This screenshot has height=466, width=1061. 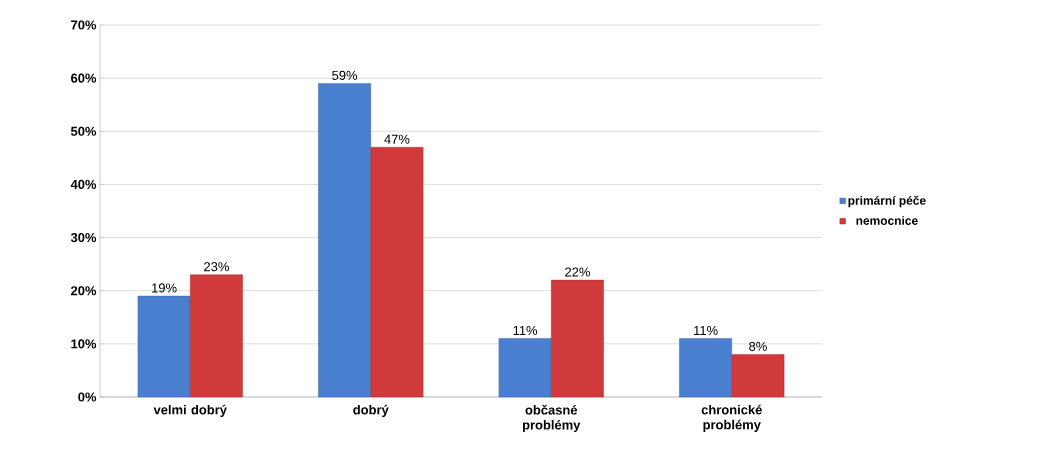 I want to click on data-label: 8%, so click(x=758, y=346).